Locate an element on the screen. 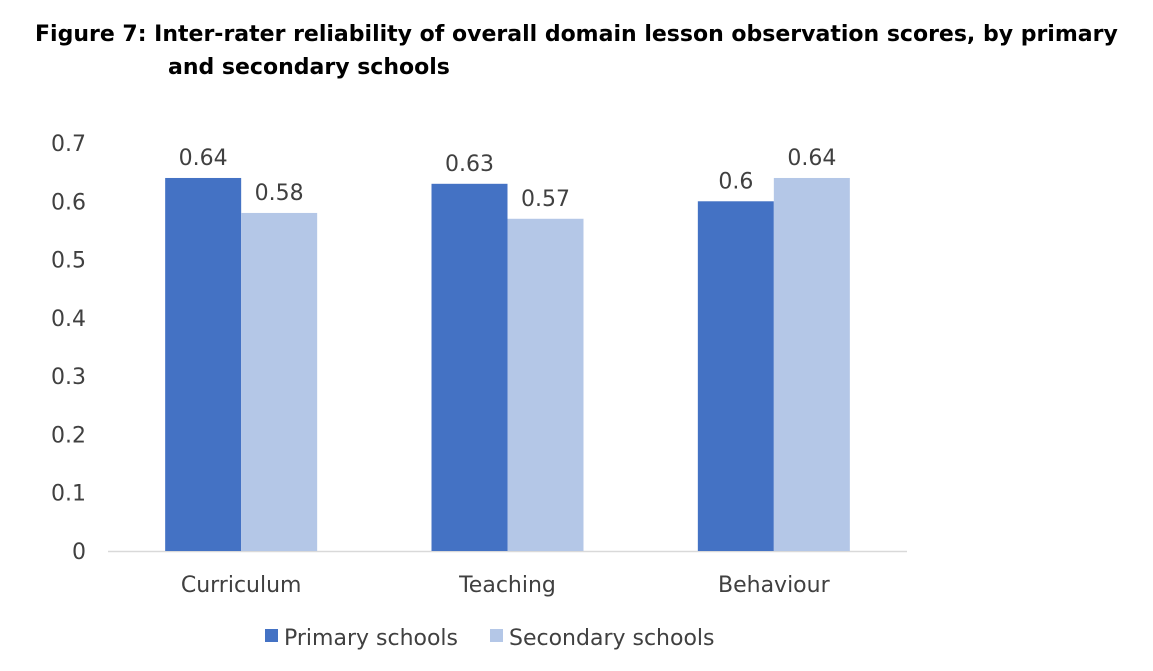 The image size is (1153, 671). x-category-label: Teaching is located at coordinates (507, 585).